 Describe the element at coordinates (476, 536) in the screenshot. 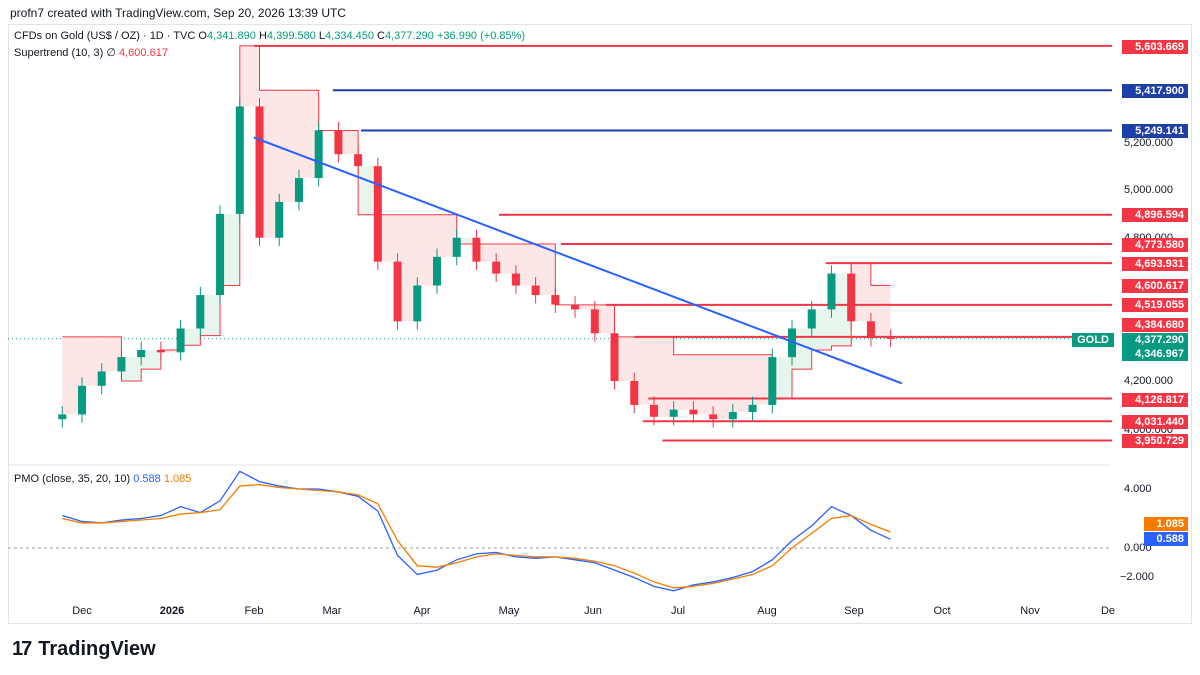

I see `pmo-signal-line` at that location.